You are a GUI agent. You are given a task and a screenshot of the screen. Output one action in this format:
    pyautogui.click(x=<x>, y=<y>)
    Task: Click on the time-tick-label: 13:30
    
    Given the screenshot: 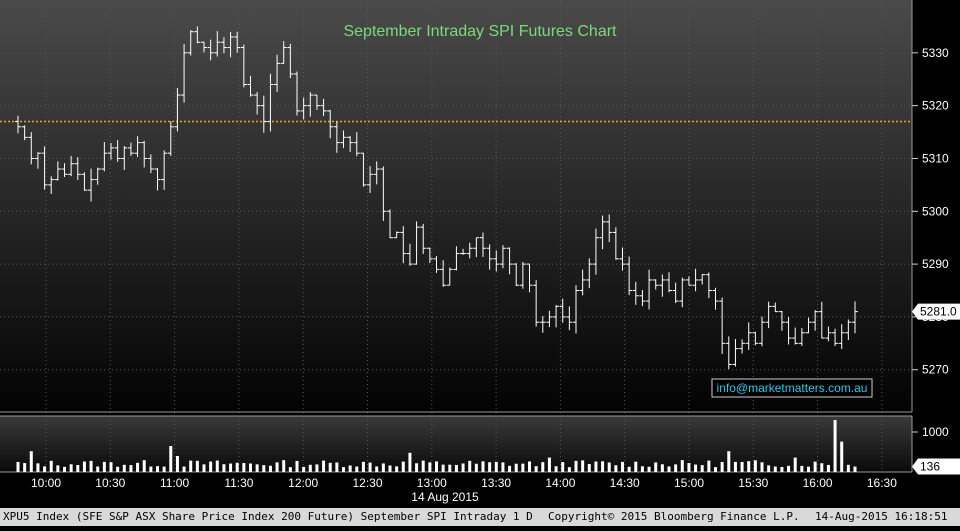 What is the action you would take?
    pyautogui.click(x=496, y=483)
    